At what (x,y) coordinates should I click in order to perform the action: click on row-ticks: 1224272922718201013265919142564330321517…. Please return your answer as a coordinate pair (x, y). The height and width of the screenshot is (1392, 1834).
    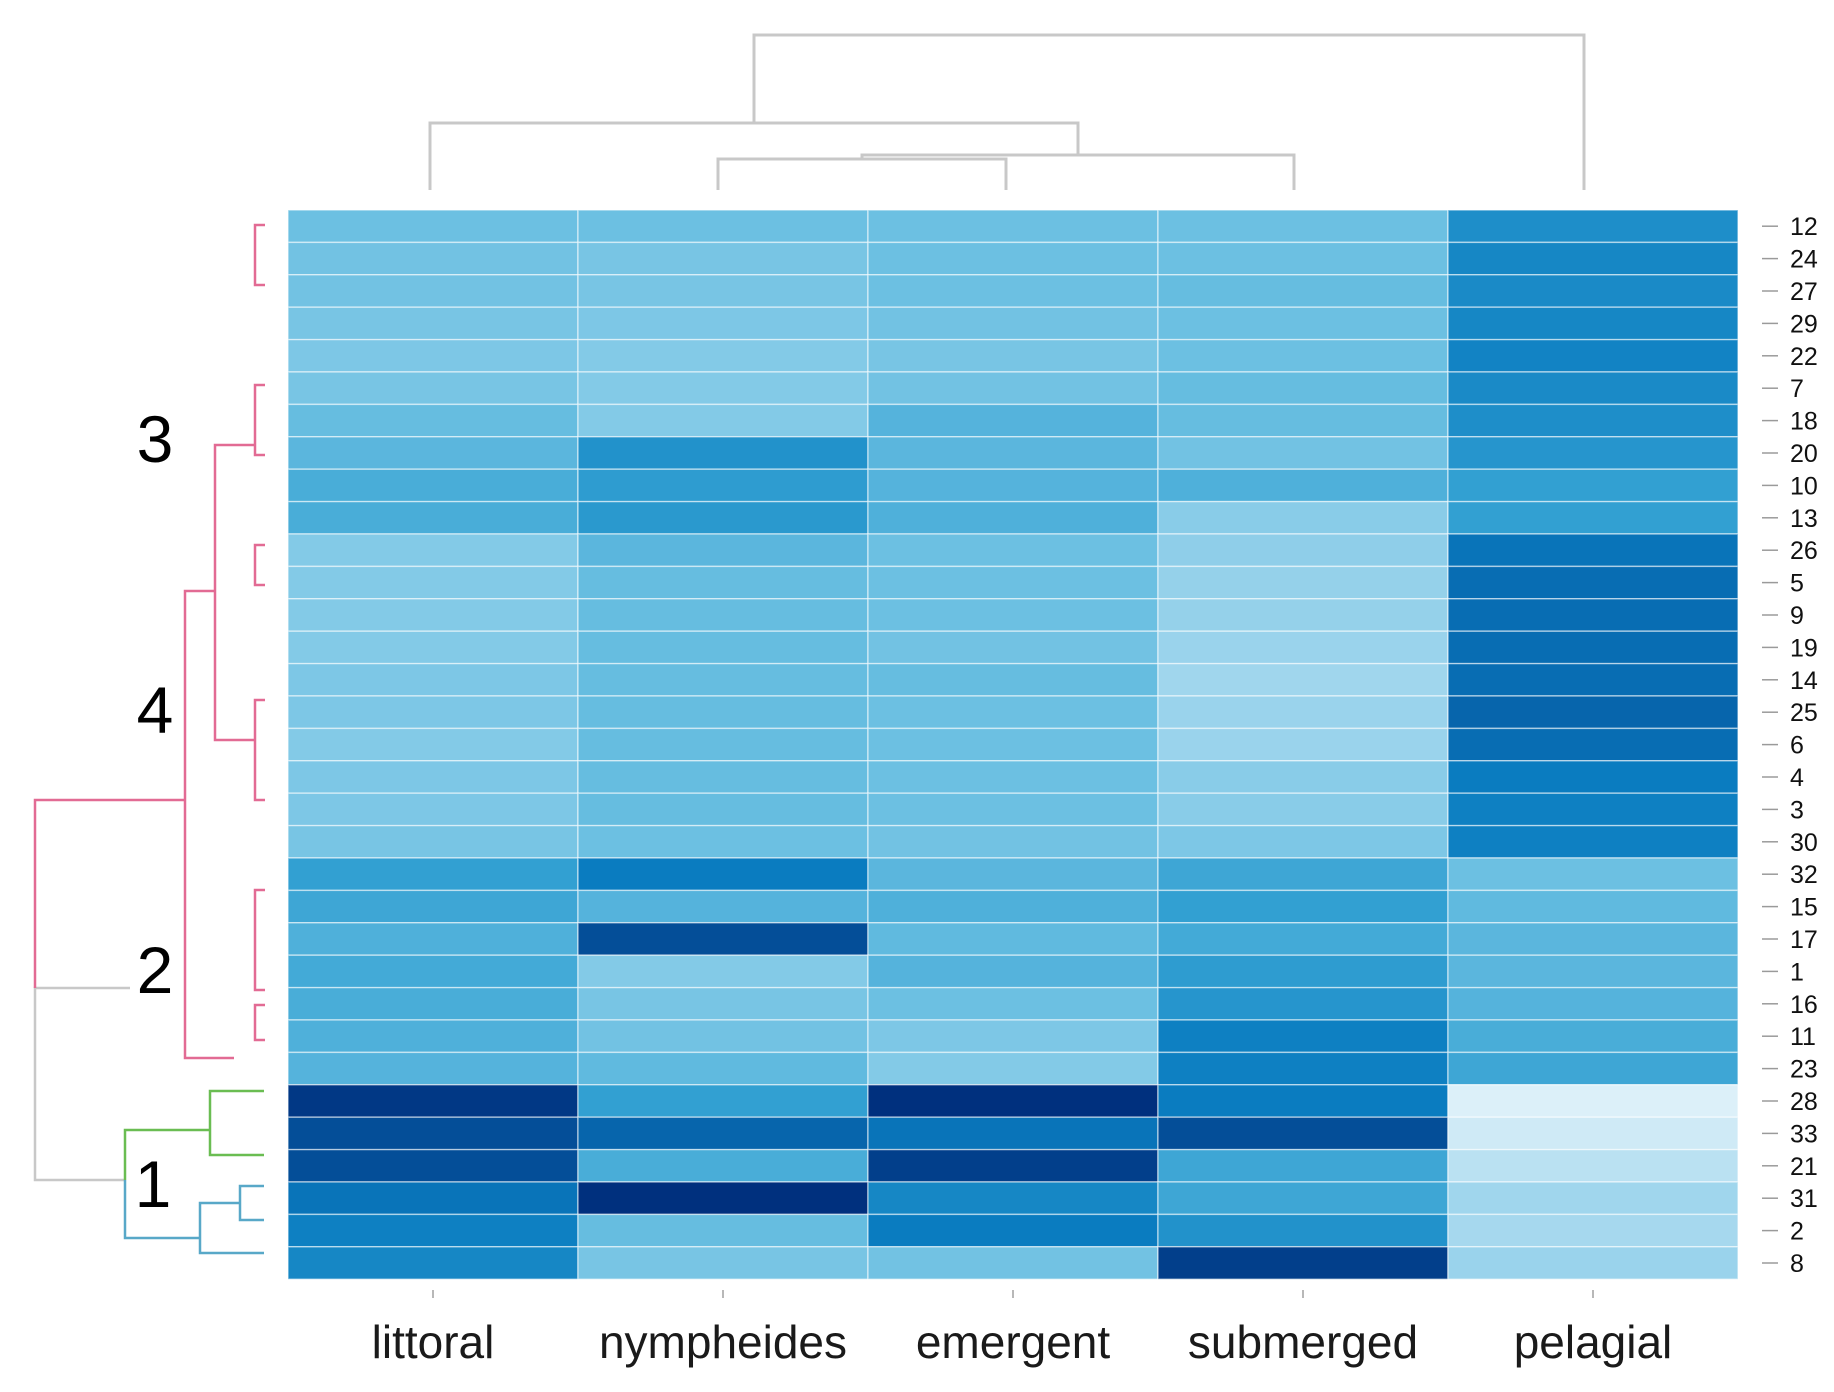
    Looking at the image, I should click on (1790, 745).